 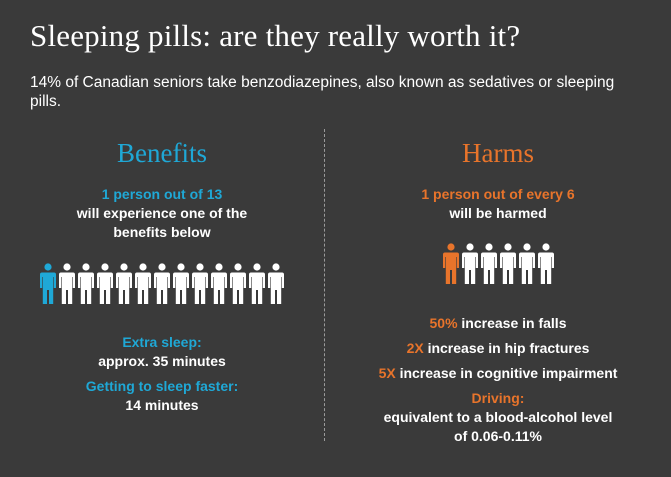 What do you see at coordinates (162, 405) in the screenshot?
I see `sleep-faster-value: 14 minutes` at bounding box center [162, 405].